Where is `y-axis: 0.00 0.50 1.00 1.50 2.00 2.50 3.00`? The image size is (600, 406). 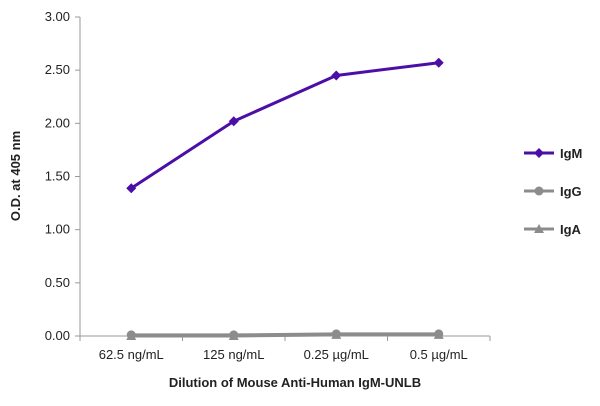 y-axis: 0.00 0.50 1.00 1.50 2.00 2.50 3.00 is located at coordinates (63, 176).